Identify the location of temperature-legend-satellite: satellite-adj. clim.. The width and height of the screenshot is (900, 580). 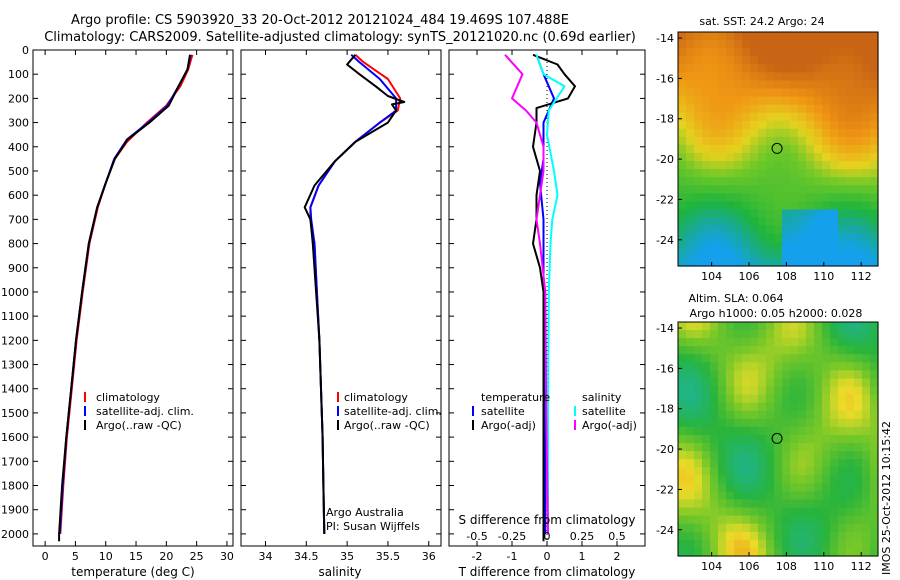
(145, 411).